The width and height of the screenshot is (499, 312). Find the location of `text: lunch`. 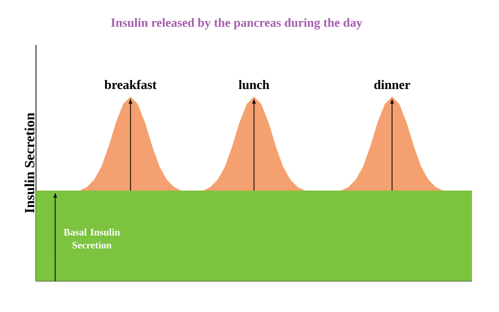

text: lunch is located at coordinates (254, 85).